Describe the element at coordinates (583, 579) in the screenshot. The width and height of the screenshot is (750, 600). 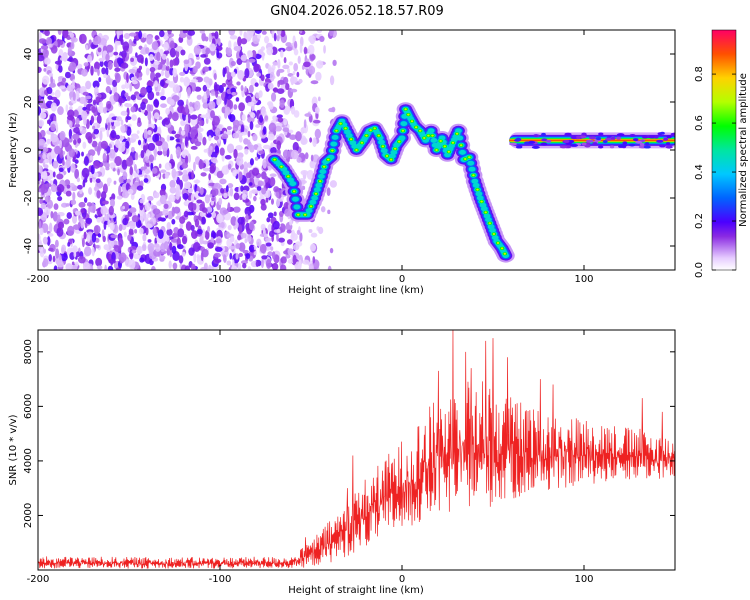
I see `x-tick-label: 100` at that location.